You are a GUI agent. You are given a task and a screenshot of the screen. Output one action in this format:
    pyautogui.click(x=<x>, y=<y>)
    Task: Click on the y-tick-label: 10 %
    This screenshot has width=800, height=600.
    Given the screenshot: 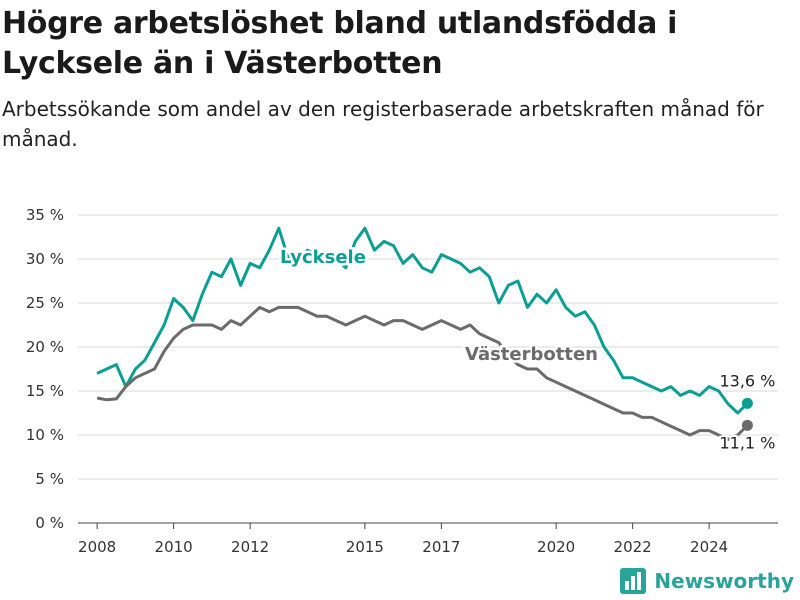 What is the action you would take?
    pyautogui.click(x=45, y=435)
    